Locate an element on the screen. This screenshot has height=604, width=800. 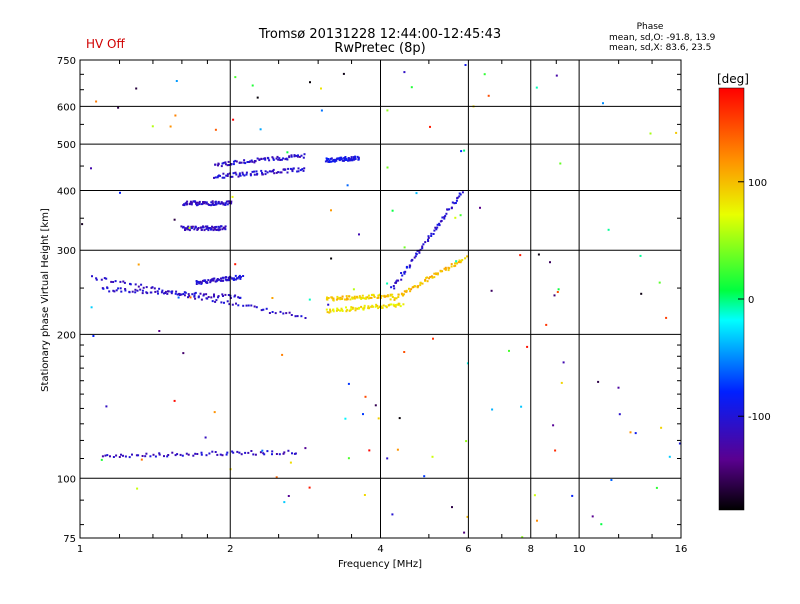
colorbar-tick-label: 100 is located at coordinates (757, 183).